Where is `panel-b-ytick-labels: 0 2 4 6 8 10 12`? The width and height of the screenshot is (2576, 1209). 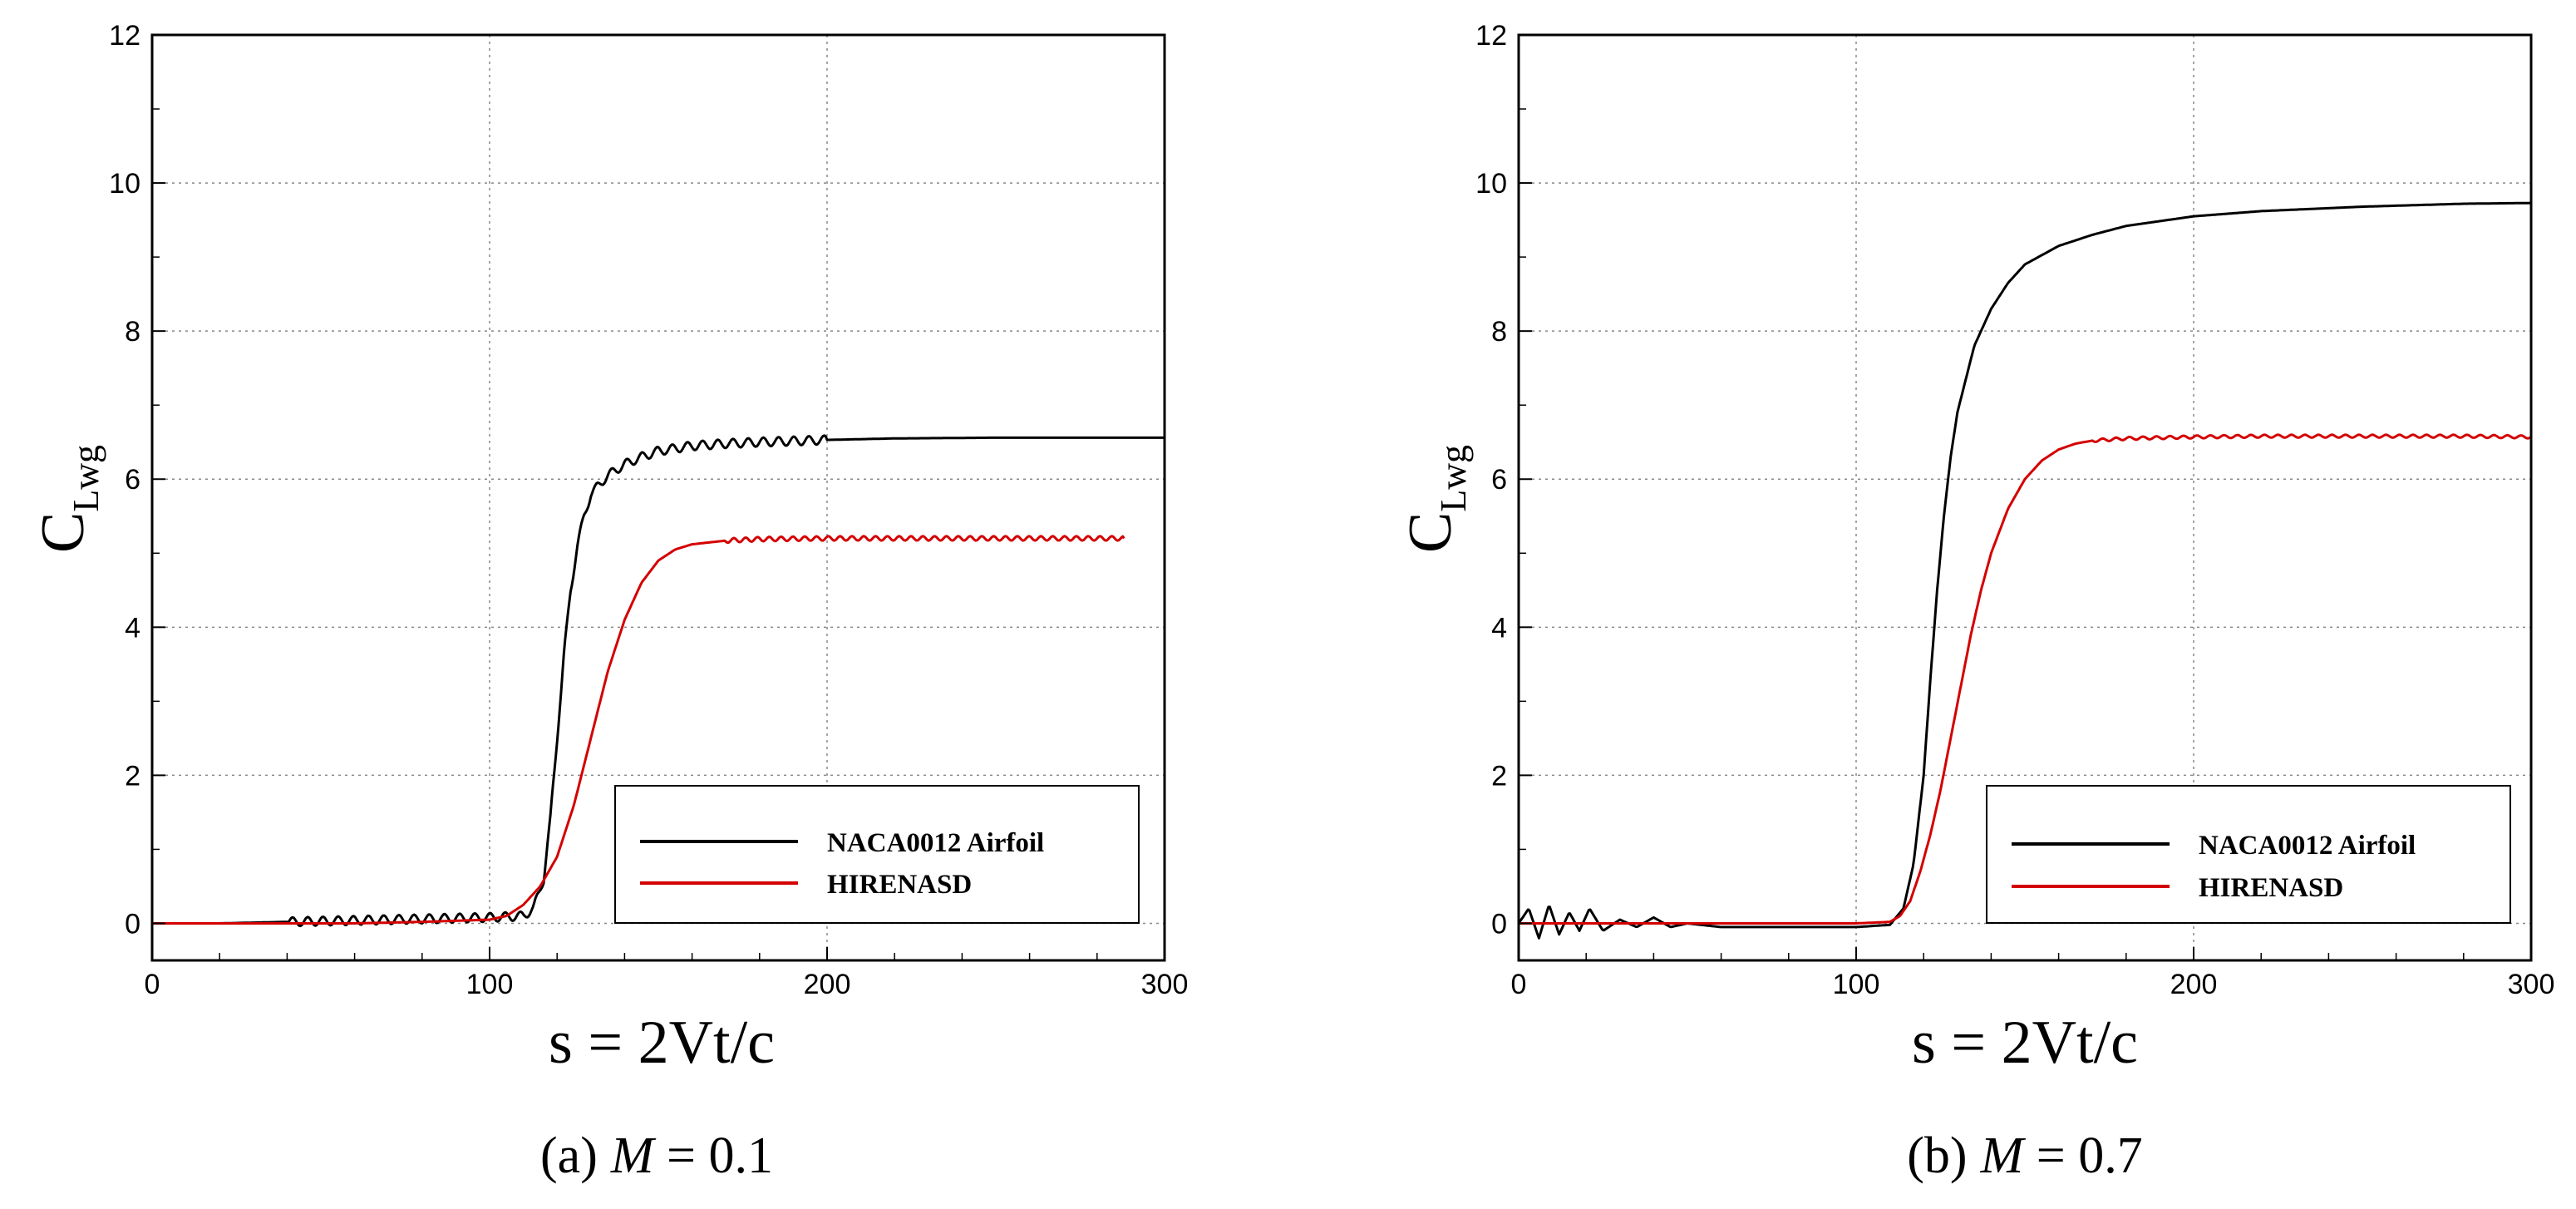
panel-b-ytick-labels: 0 2 4 6 8 10 12 is located at coordinates (1491, 480).